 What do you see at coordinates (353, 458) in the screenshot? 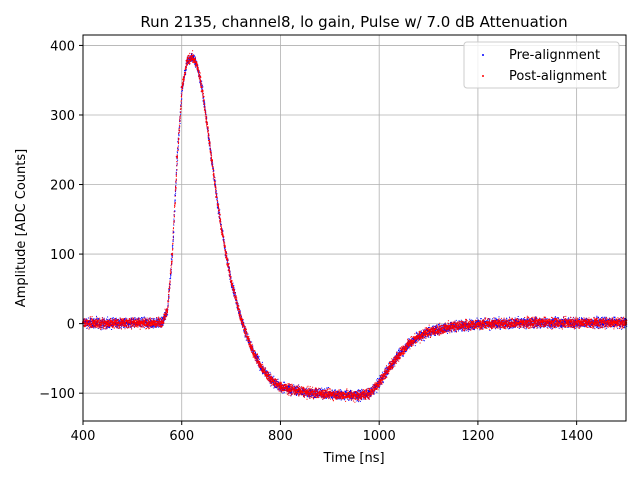
I see `x-axis-label: Time [ns]` at bounding box center [353, 458].